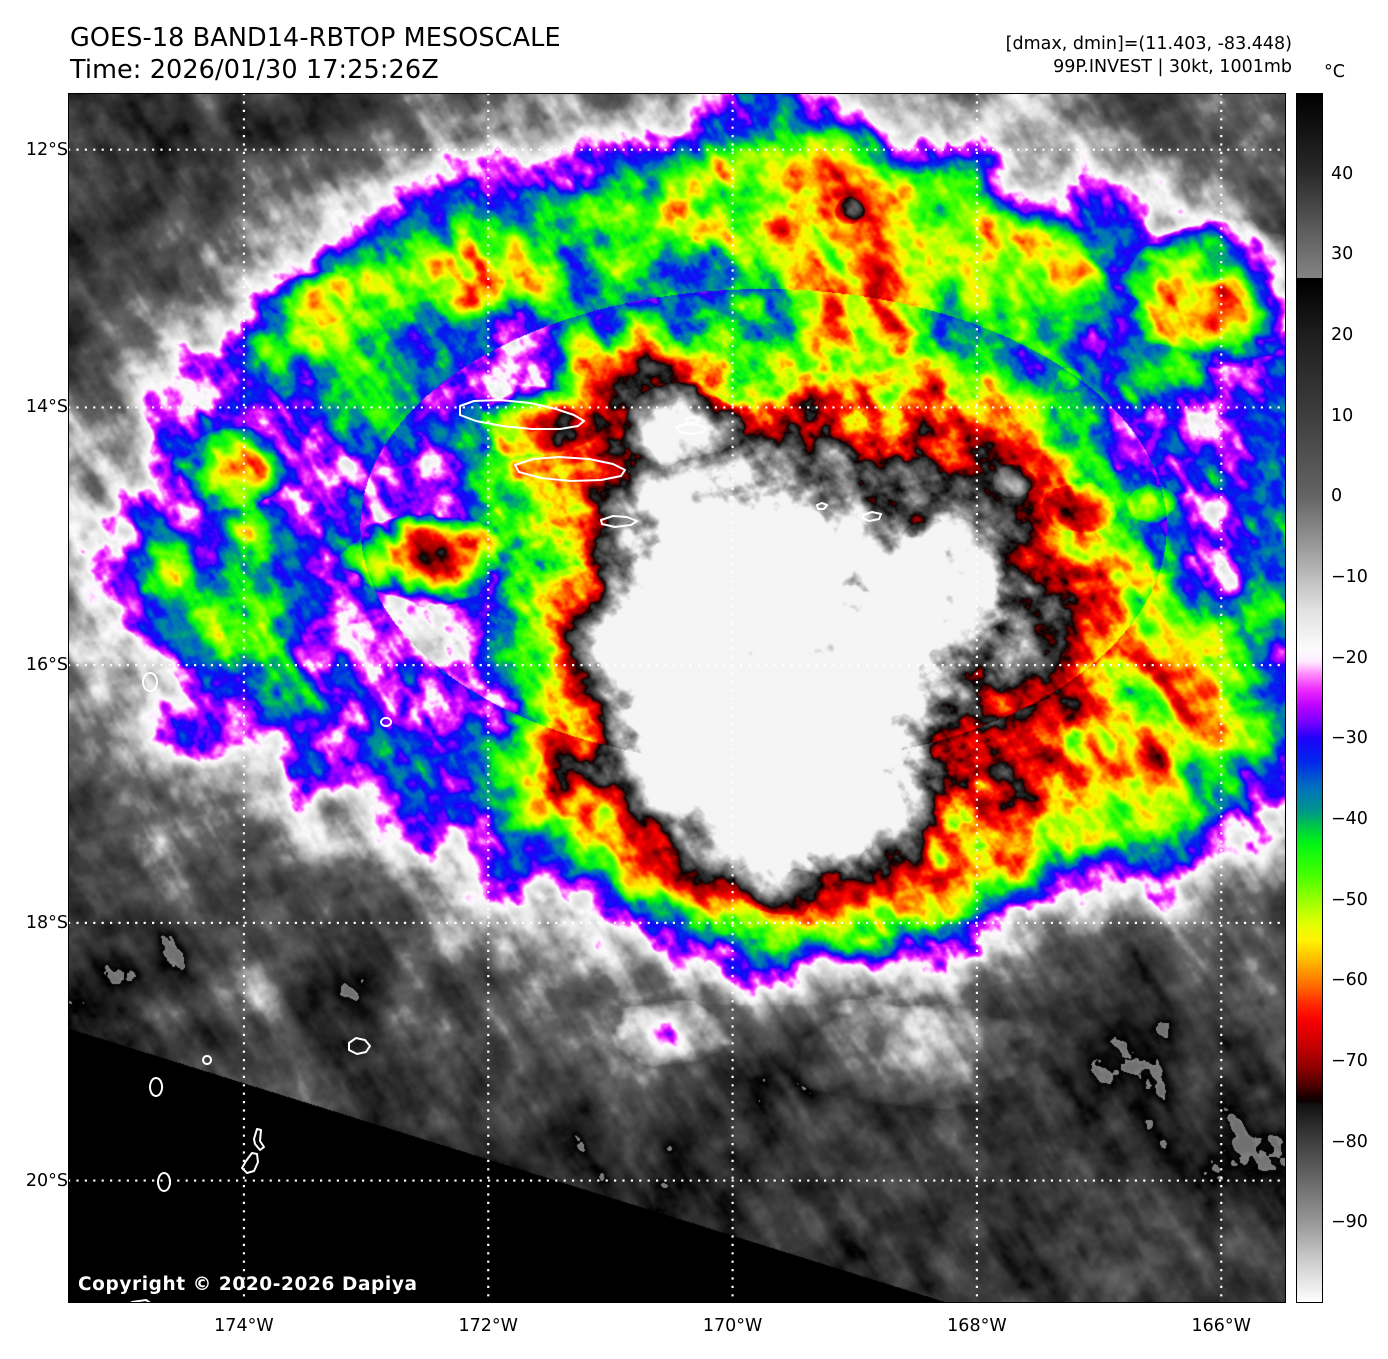 This screenshot has height=1359, width=1388. I want to click on coastline-tongatapu, so click(151, 1301).